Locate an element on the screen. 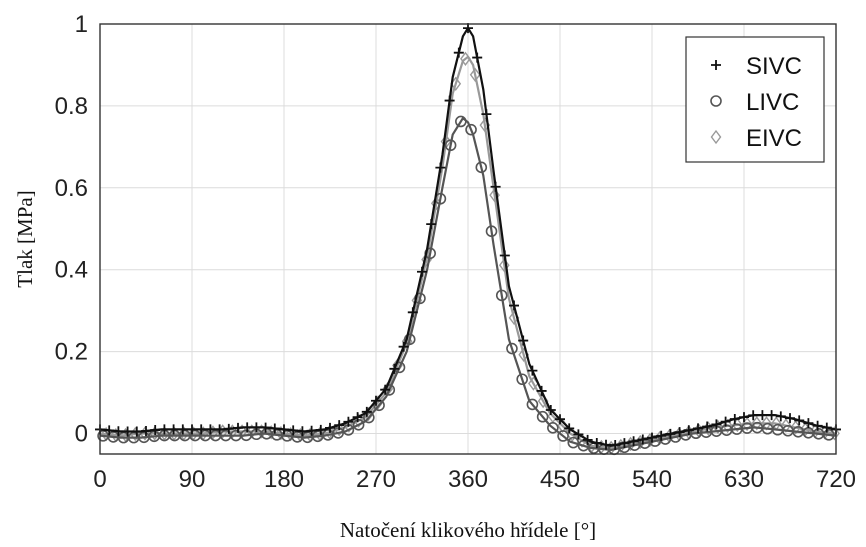  legend-box is located at coordinates (755, 99).